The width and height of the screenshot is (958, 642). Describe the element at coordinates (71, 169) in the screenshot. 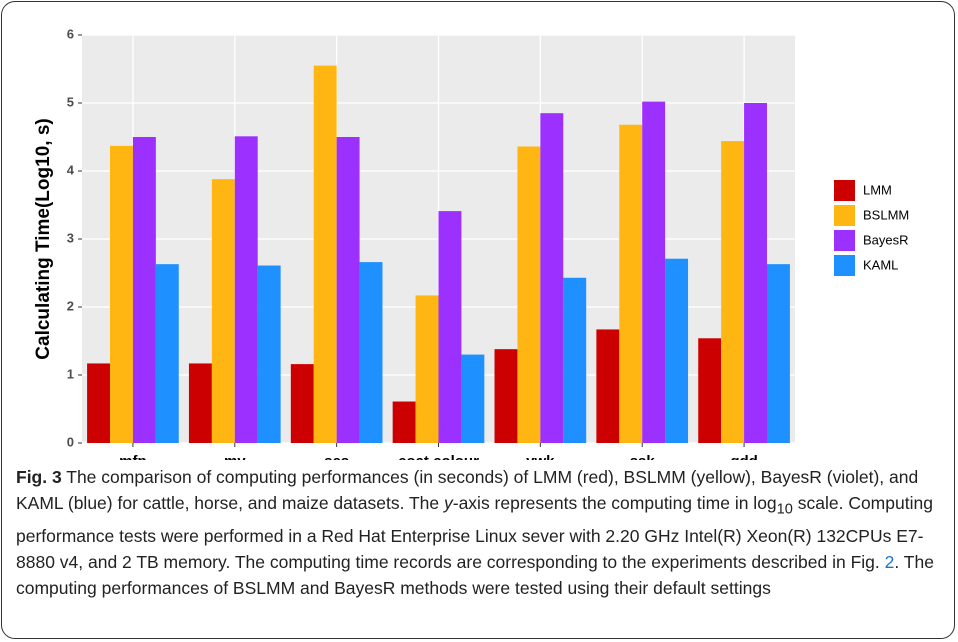

I see `y-tick-label: 4` at that location.